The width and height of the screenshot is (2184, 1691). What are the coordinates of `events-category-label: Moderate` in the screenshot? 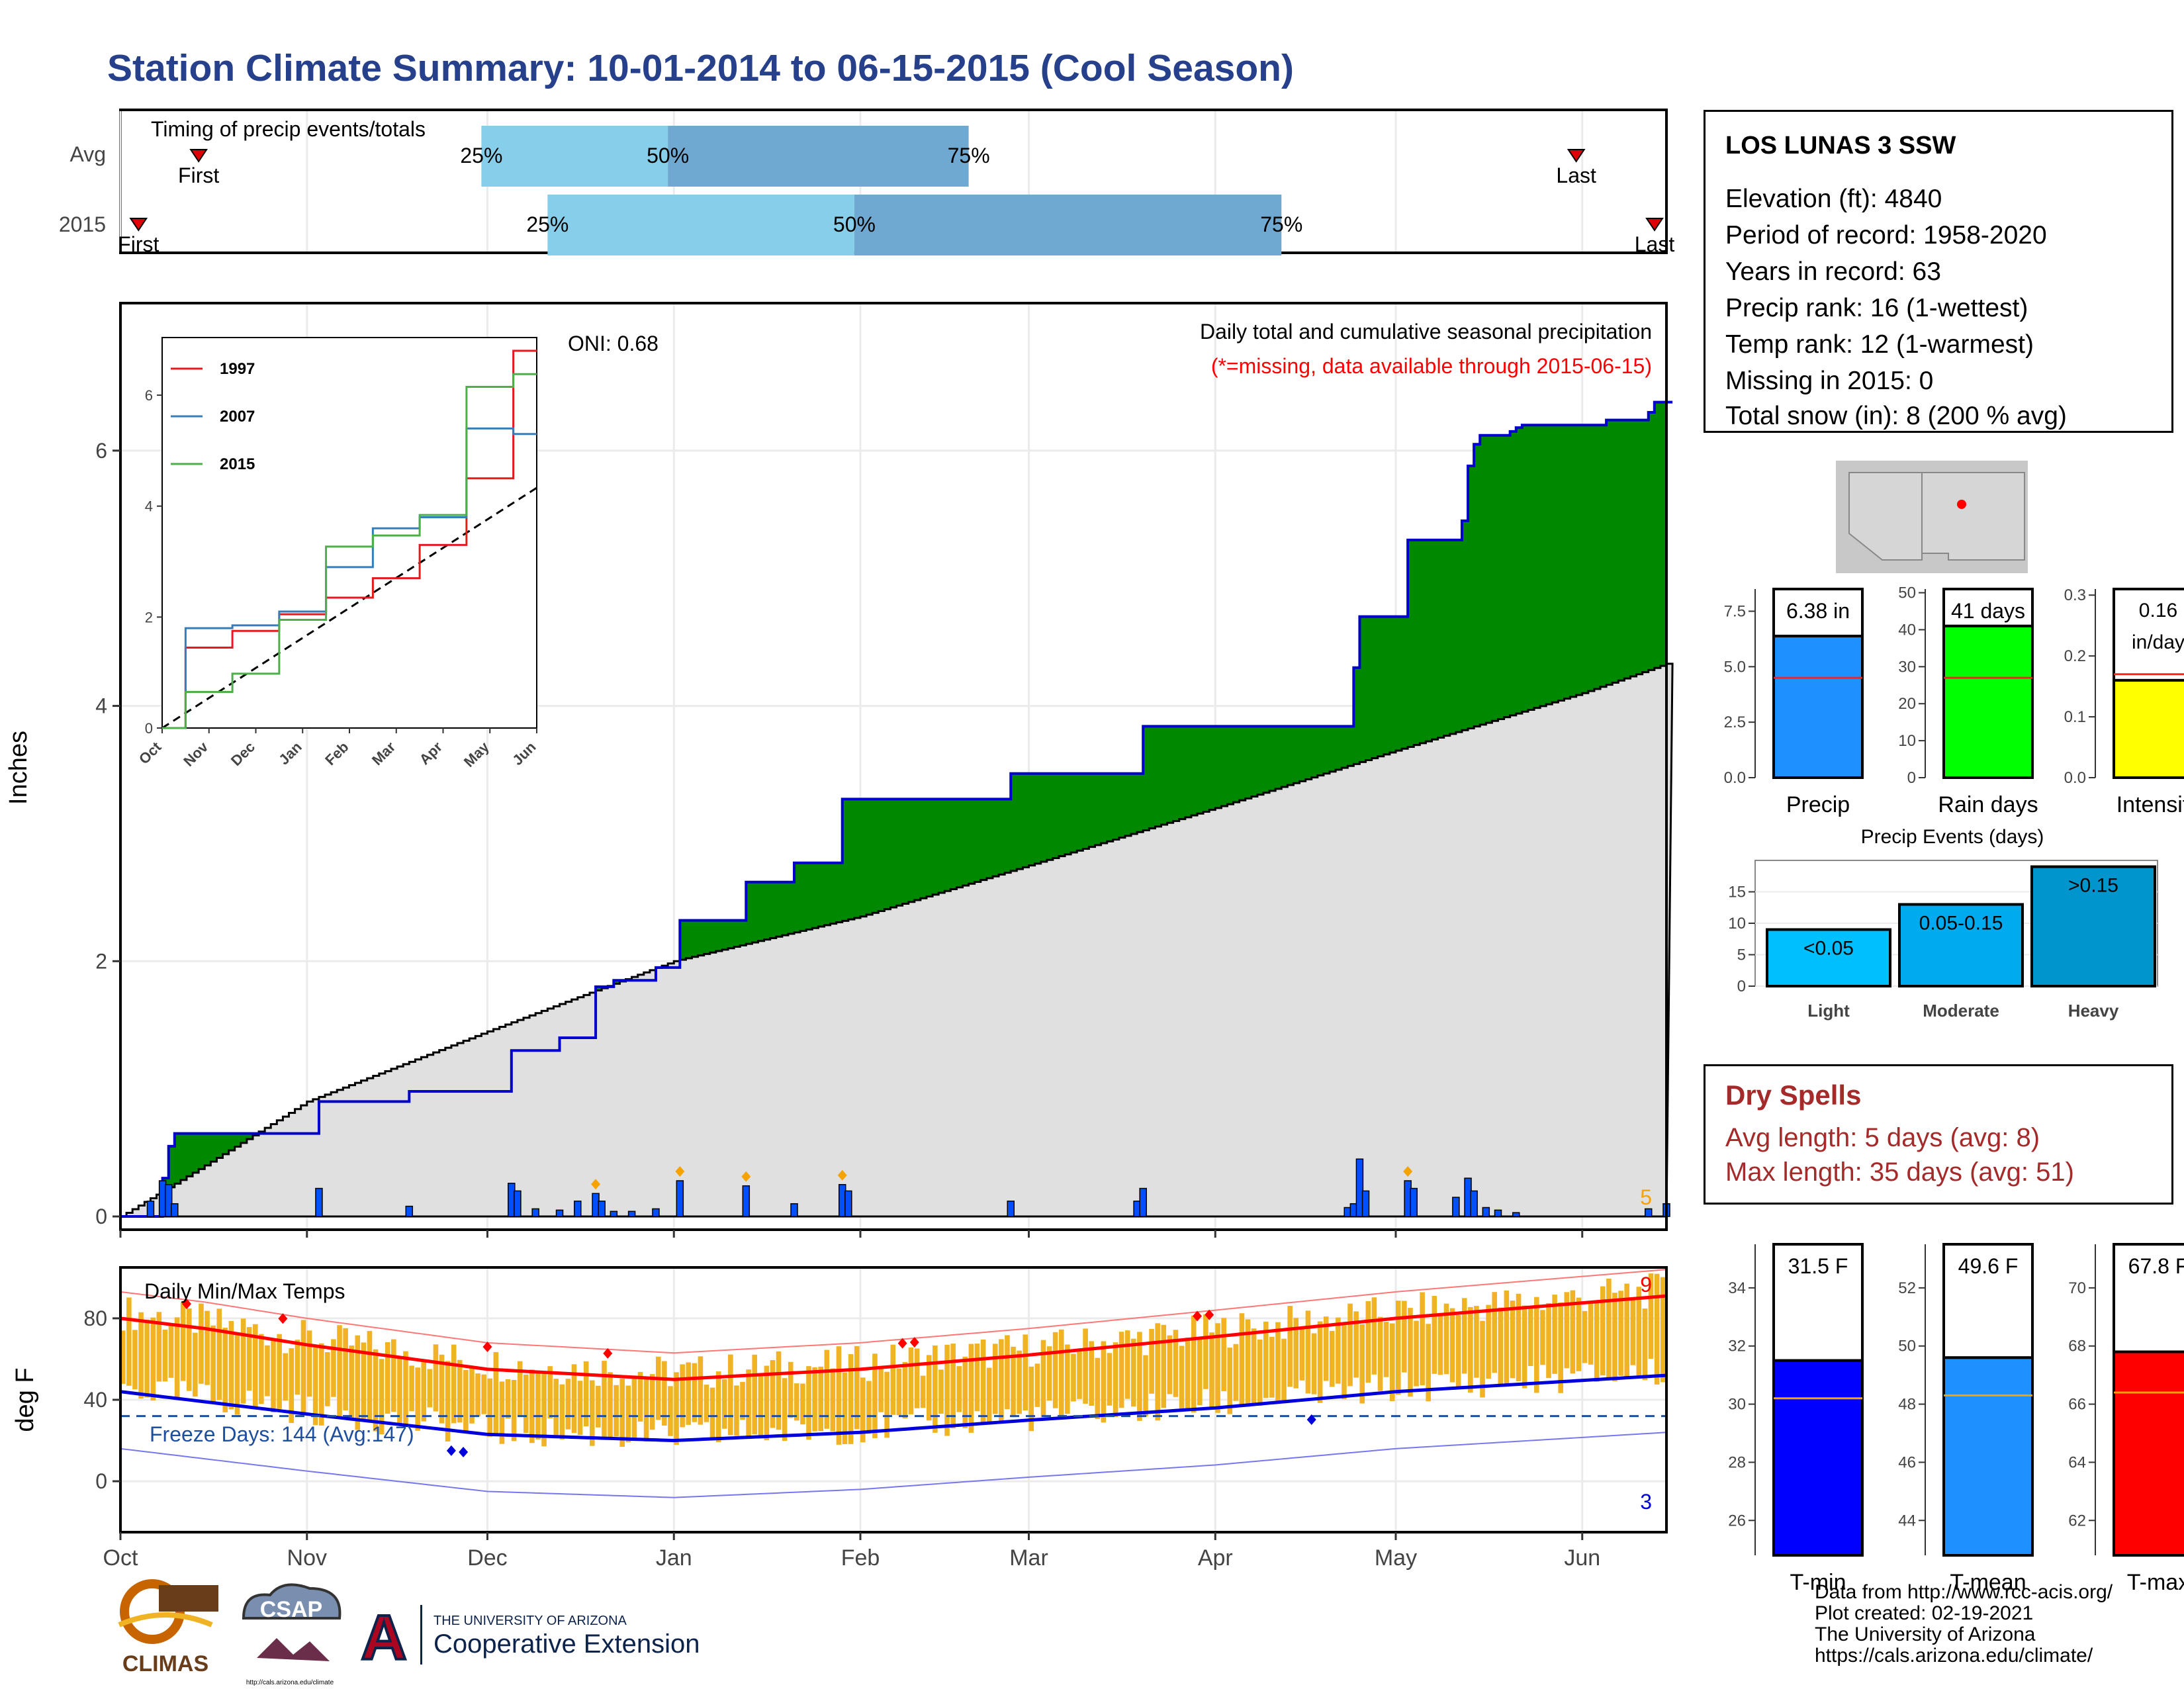 It's located at (1961, 1011).